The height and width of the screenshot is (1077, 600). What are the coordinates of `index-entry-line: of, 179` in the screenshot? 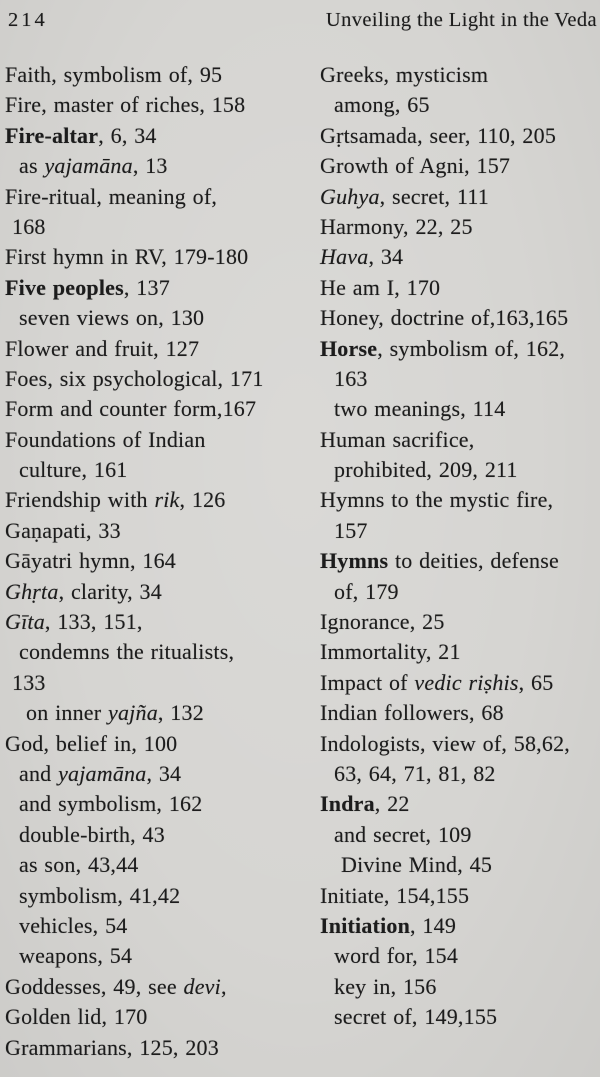 It's located at (460, 592).